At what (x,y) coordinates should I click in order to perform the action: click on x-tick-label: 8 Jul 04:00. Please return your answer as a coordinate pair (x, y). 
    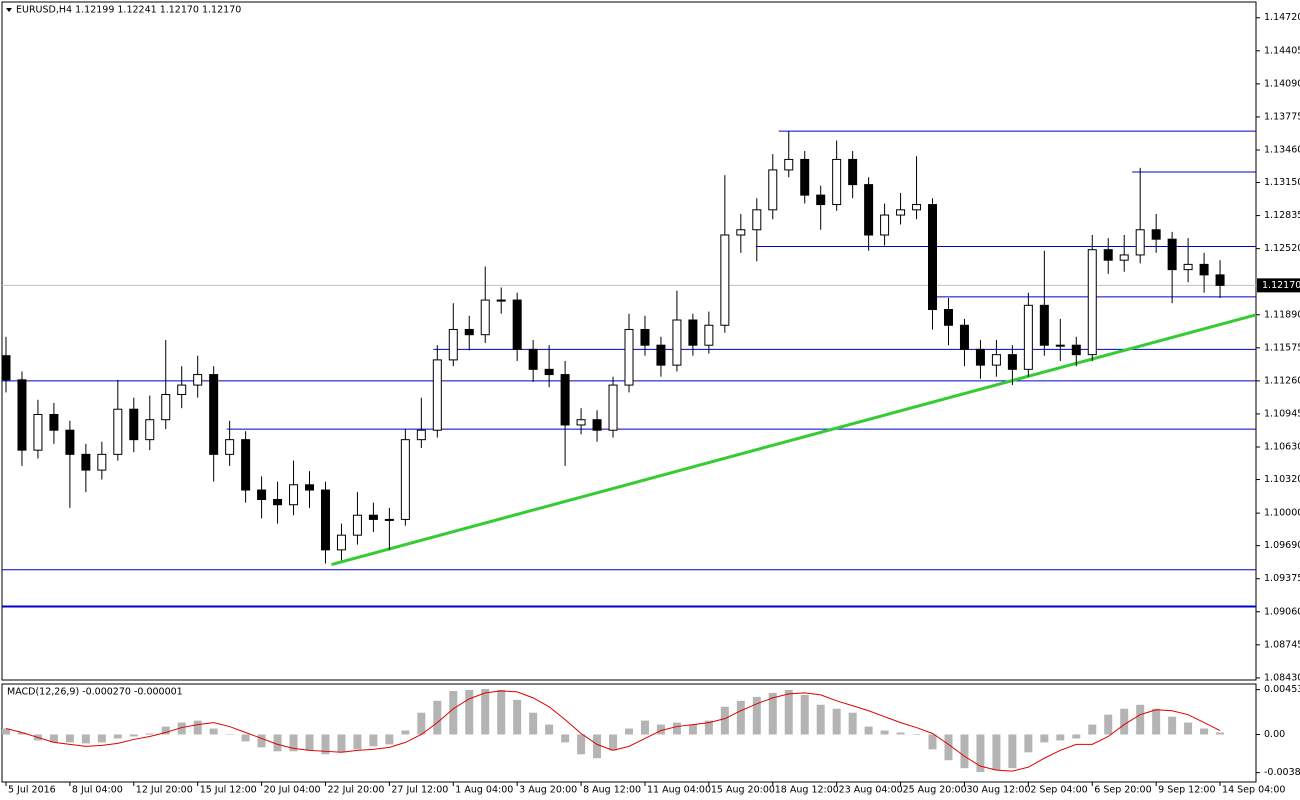
    Looking at the image, I should click on (97, 790).